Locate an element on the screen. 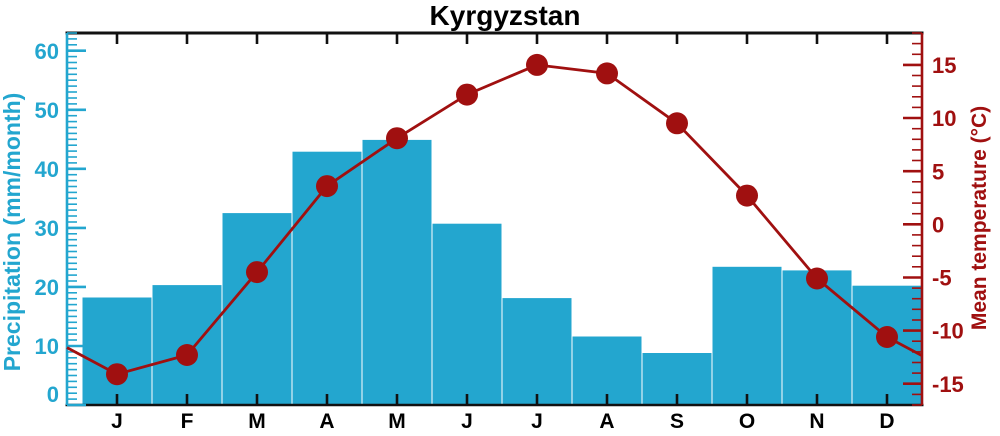  left-tick-label-0: 0 is located at coordinates (53, 394).